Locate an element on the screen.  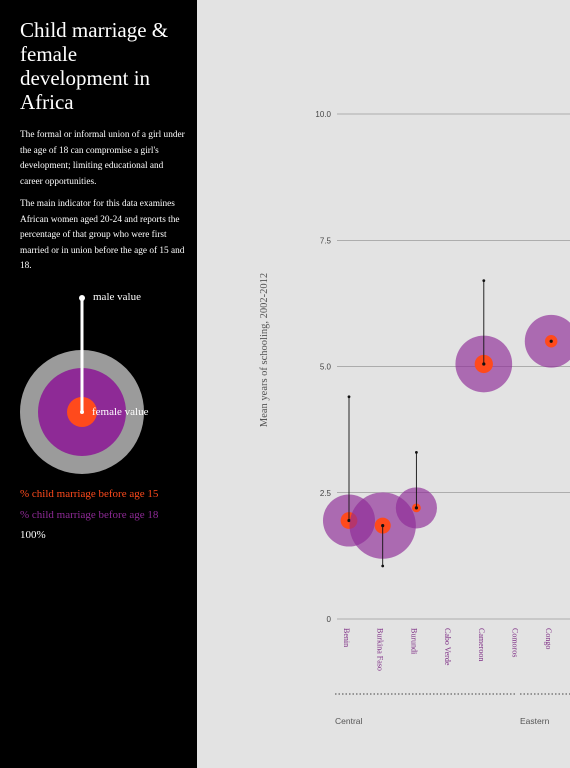
y-tick-label: 7.5 is located at coordinates (326, 240).